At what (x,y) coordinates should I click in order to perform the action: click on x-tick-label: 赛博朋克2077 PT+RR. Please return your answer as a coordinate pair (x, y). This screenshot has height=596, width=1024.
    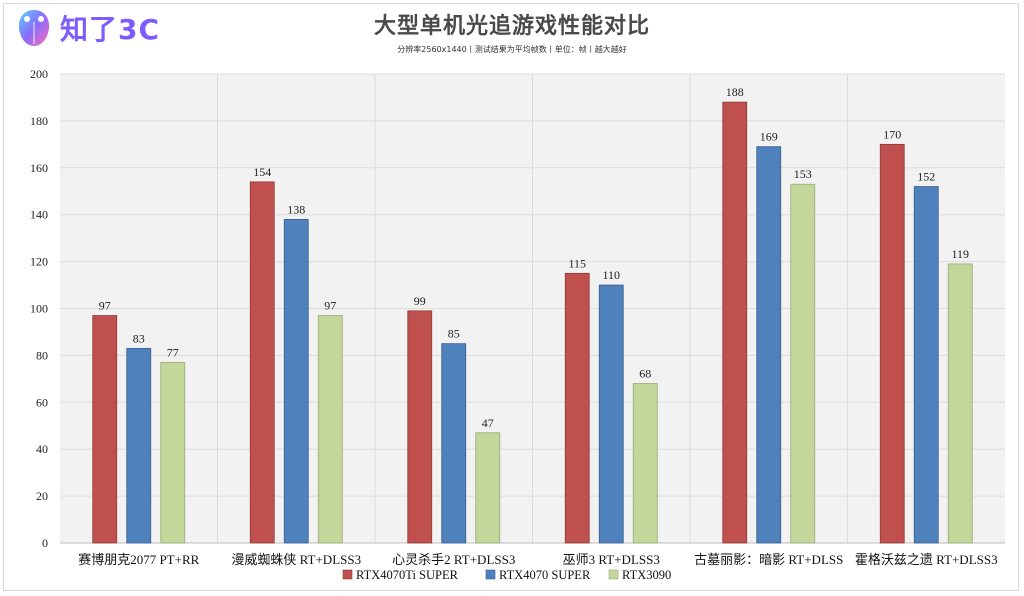
    Looking at the image, I should click on (138, 559).